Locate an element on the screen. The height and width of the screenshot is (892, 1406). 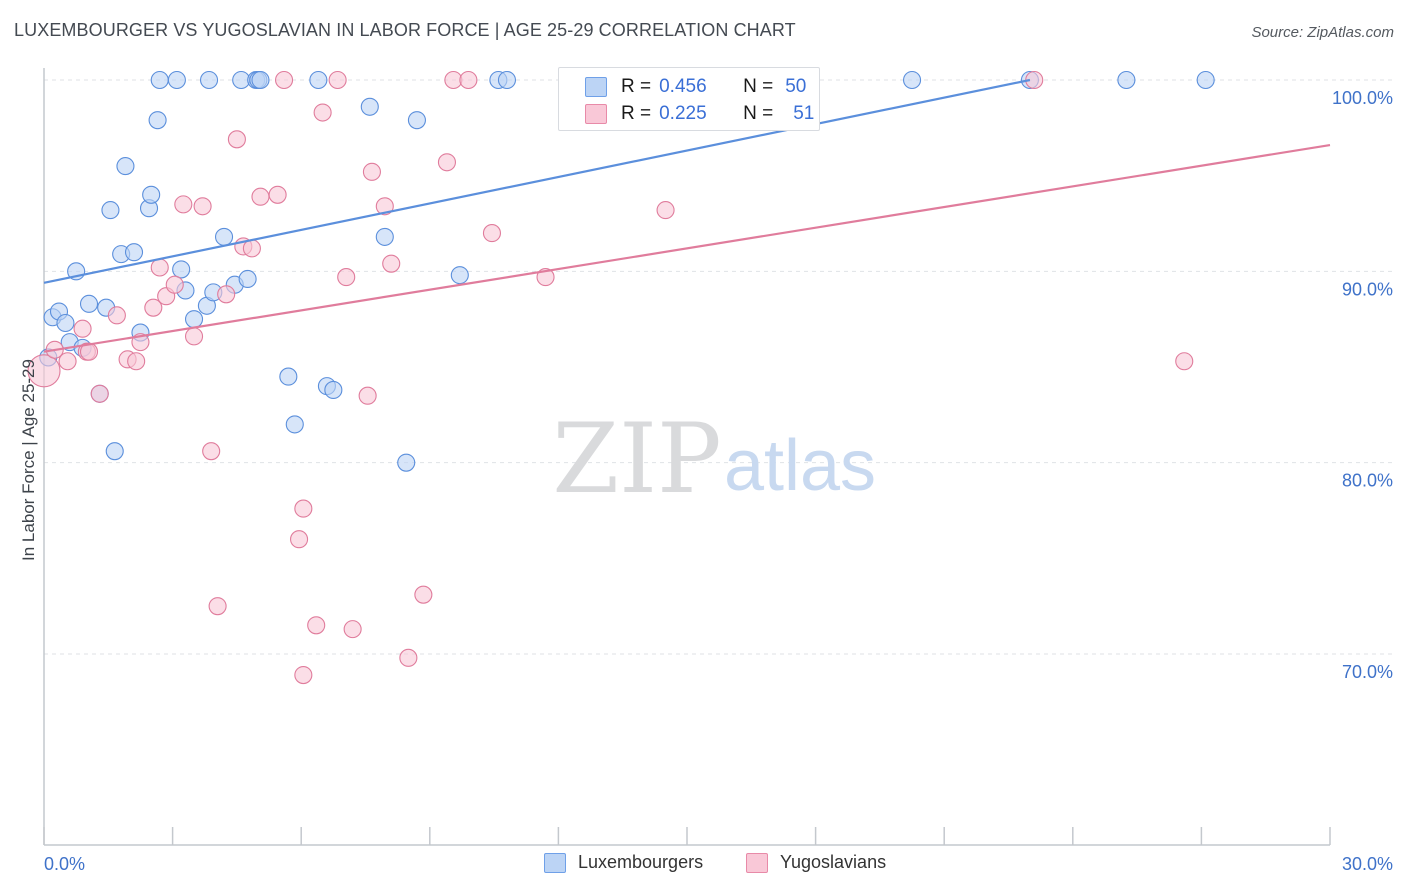
y-tick-label: 90.0% is located at coordinates (1367, 289).